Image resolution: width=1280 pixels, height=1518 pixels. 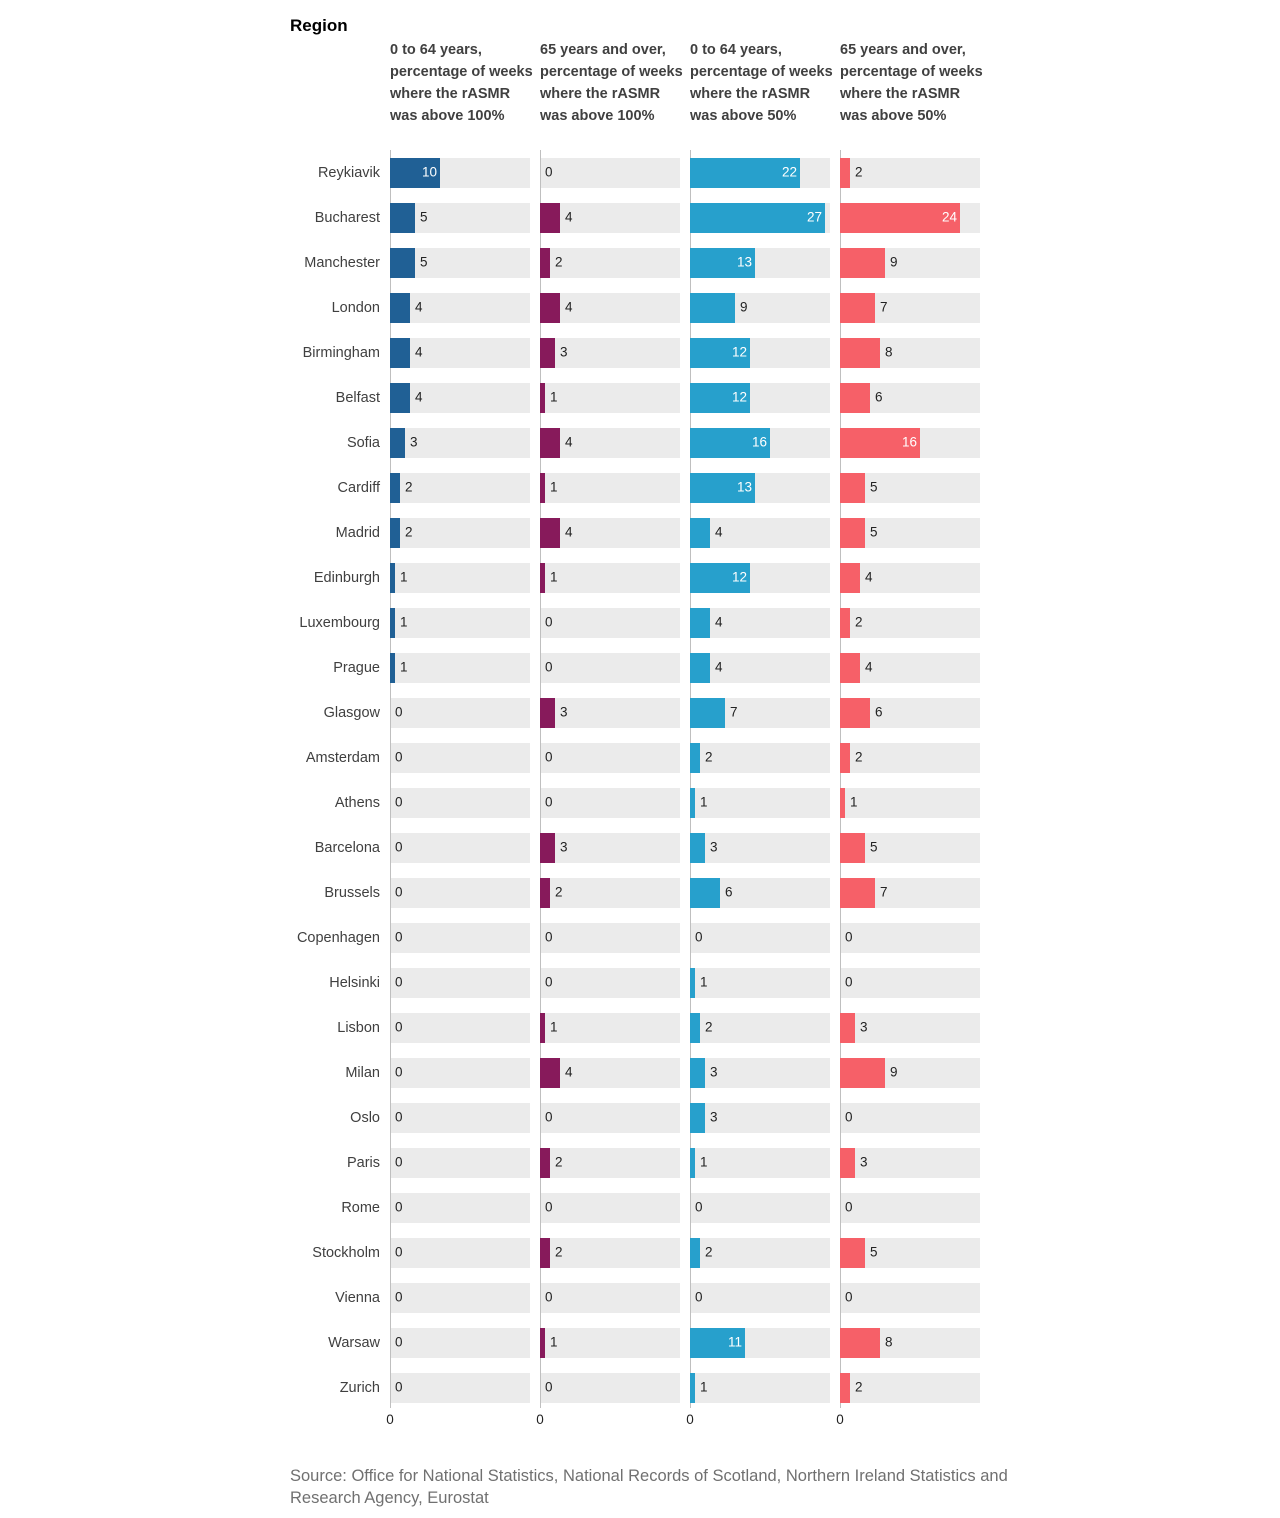 I want to click on category-label: Manchester, so click(x=342, y=263).